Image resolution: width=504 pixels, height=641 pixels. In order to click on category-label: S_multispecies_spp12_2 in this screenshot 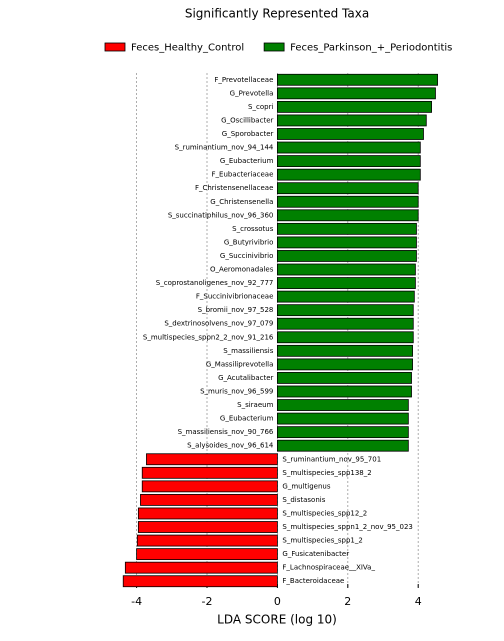, I will do `click(324, 513)`.